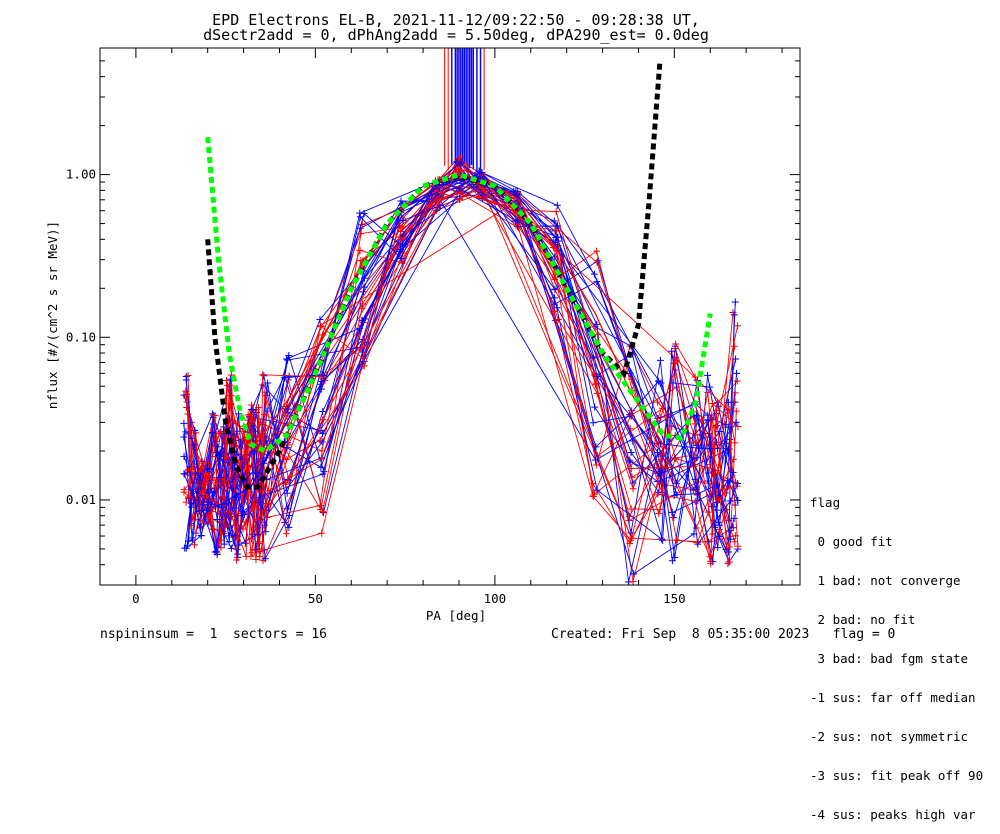  I want to click on legend-item: 0 good fit, so click(851, 541).